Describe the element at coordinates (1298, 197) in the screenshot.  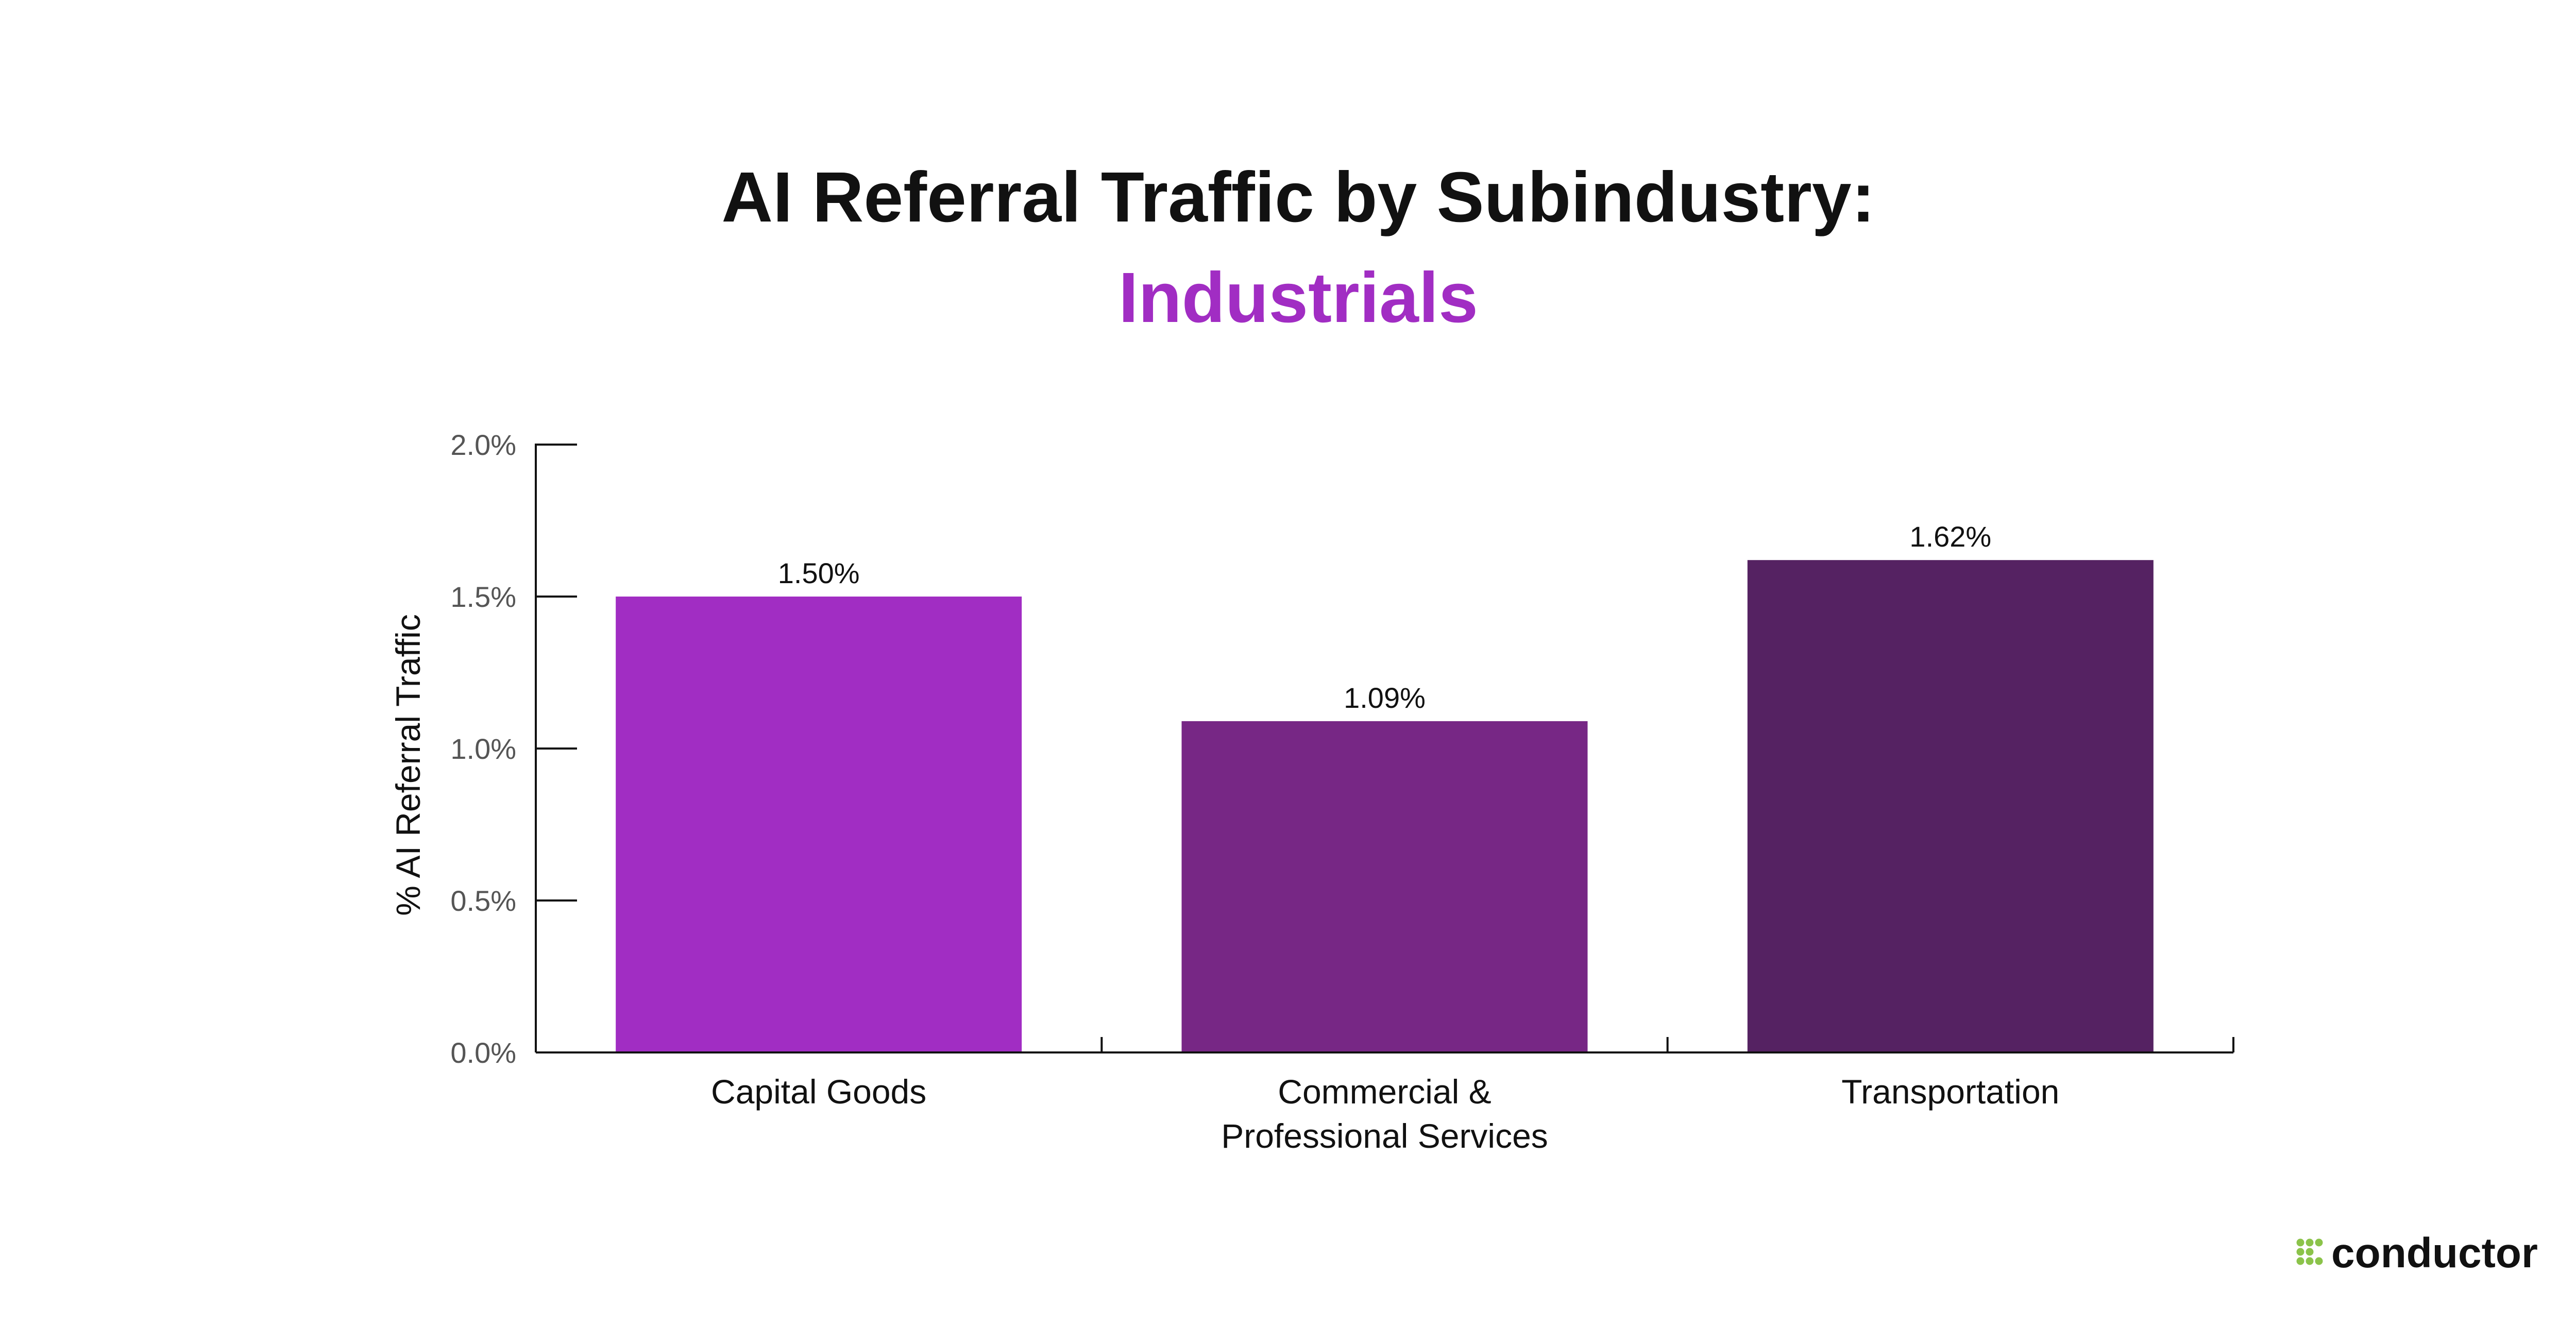
I see `chart-title: AI Referral Traffic by Subindustry:` at that location.